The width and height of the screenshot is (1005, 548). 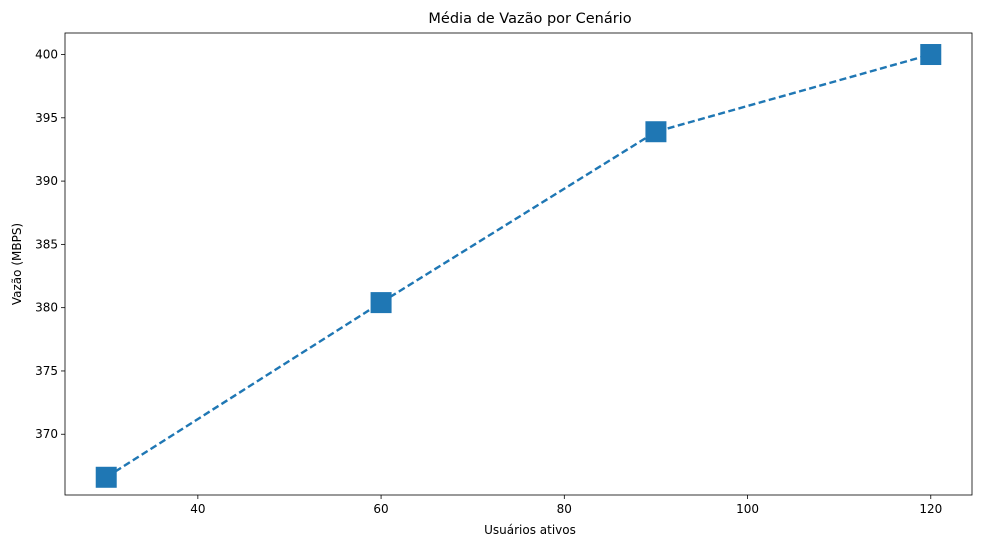 I want to click on y-tick-label: 385, so click(x=46, y=244).